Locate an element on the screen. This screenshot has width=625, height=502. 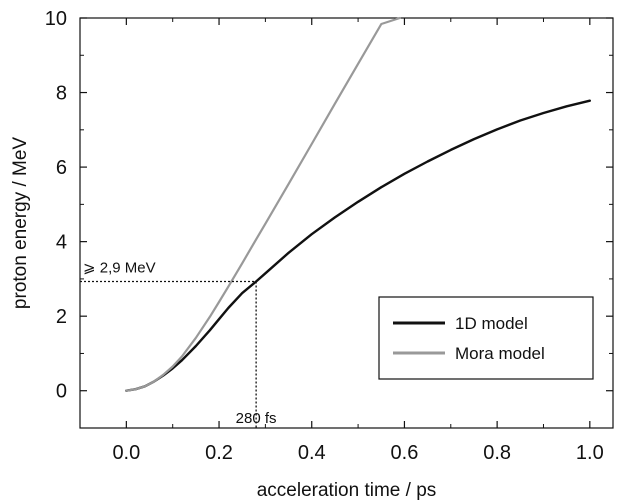
annotation-time-label: 280 fs is located at coordinates (256, 418).